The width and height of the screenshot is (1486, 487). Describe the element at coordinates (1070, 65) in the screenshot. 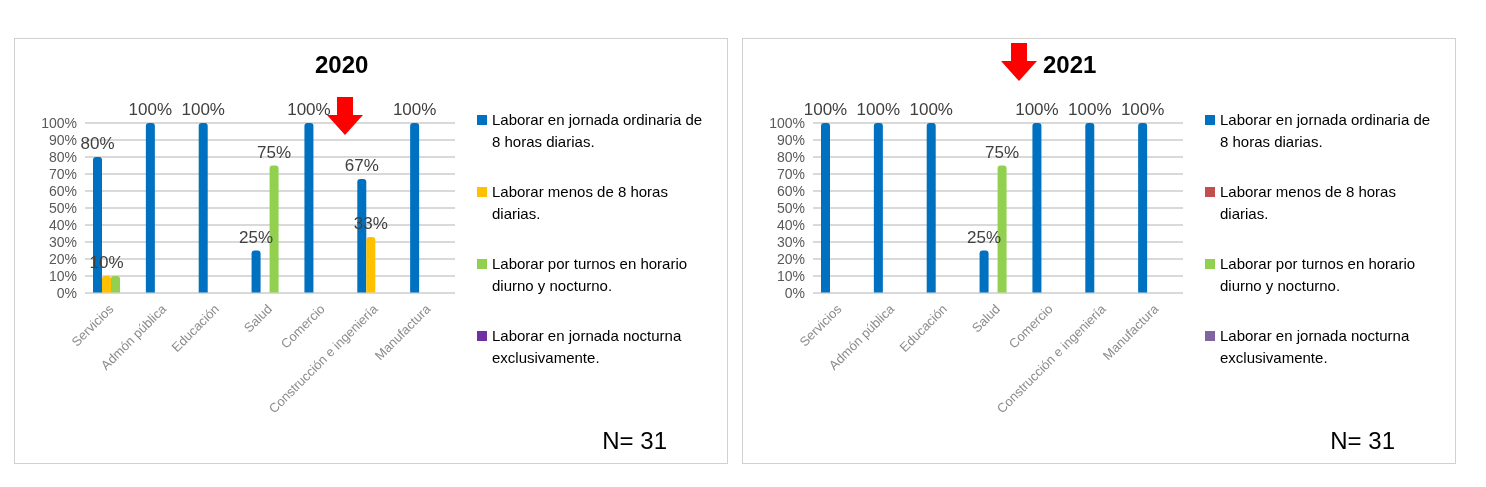

I see `chart-title: 2021` at that location.